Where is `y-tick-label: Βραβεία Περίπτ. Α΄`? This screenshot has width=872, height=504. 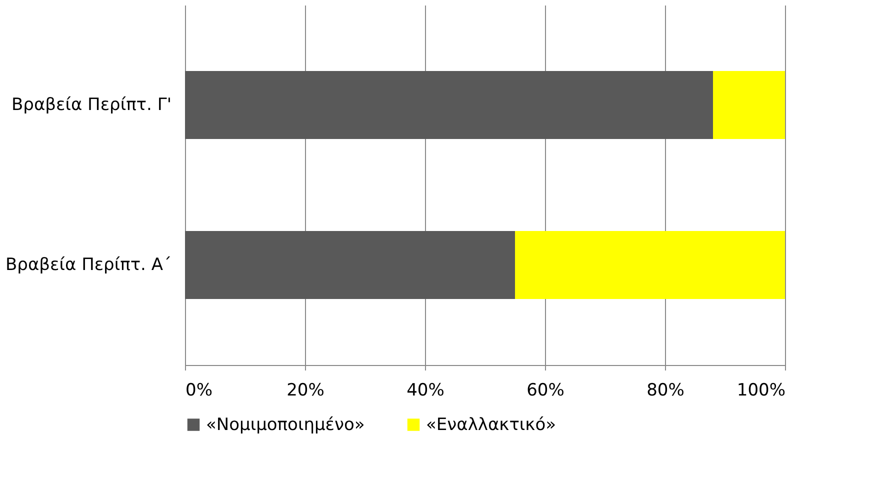
y-tick-label: Βραβεία Περίπτ. Α΄ is located at coordinates (89, 265).